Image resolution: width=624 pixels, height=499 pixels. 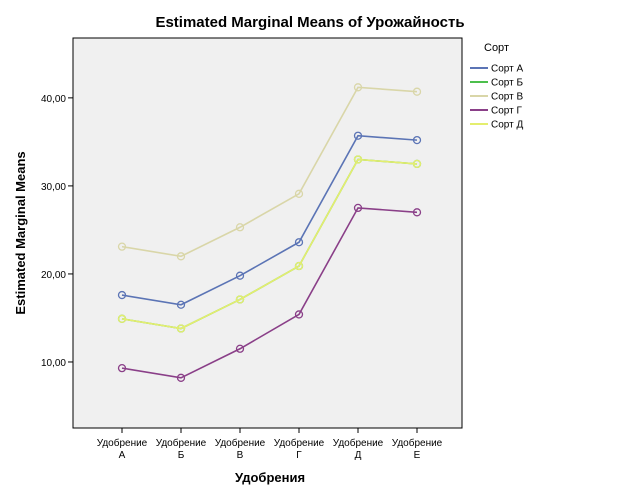 I want to click on legend-label: Сорт Д, so click(x=507, y=125).